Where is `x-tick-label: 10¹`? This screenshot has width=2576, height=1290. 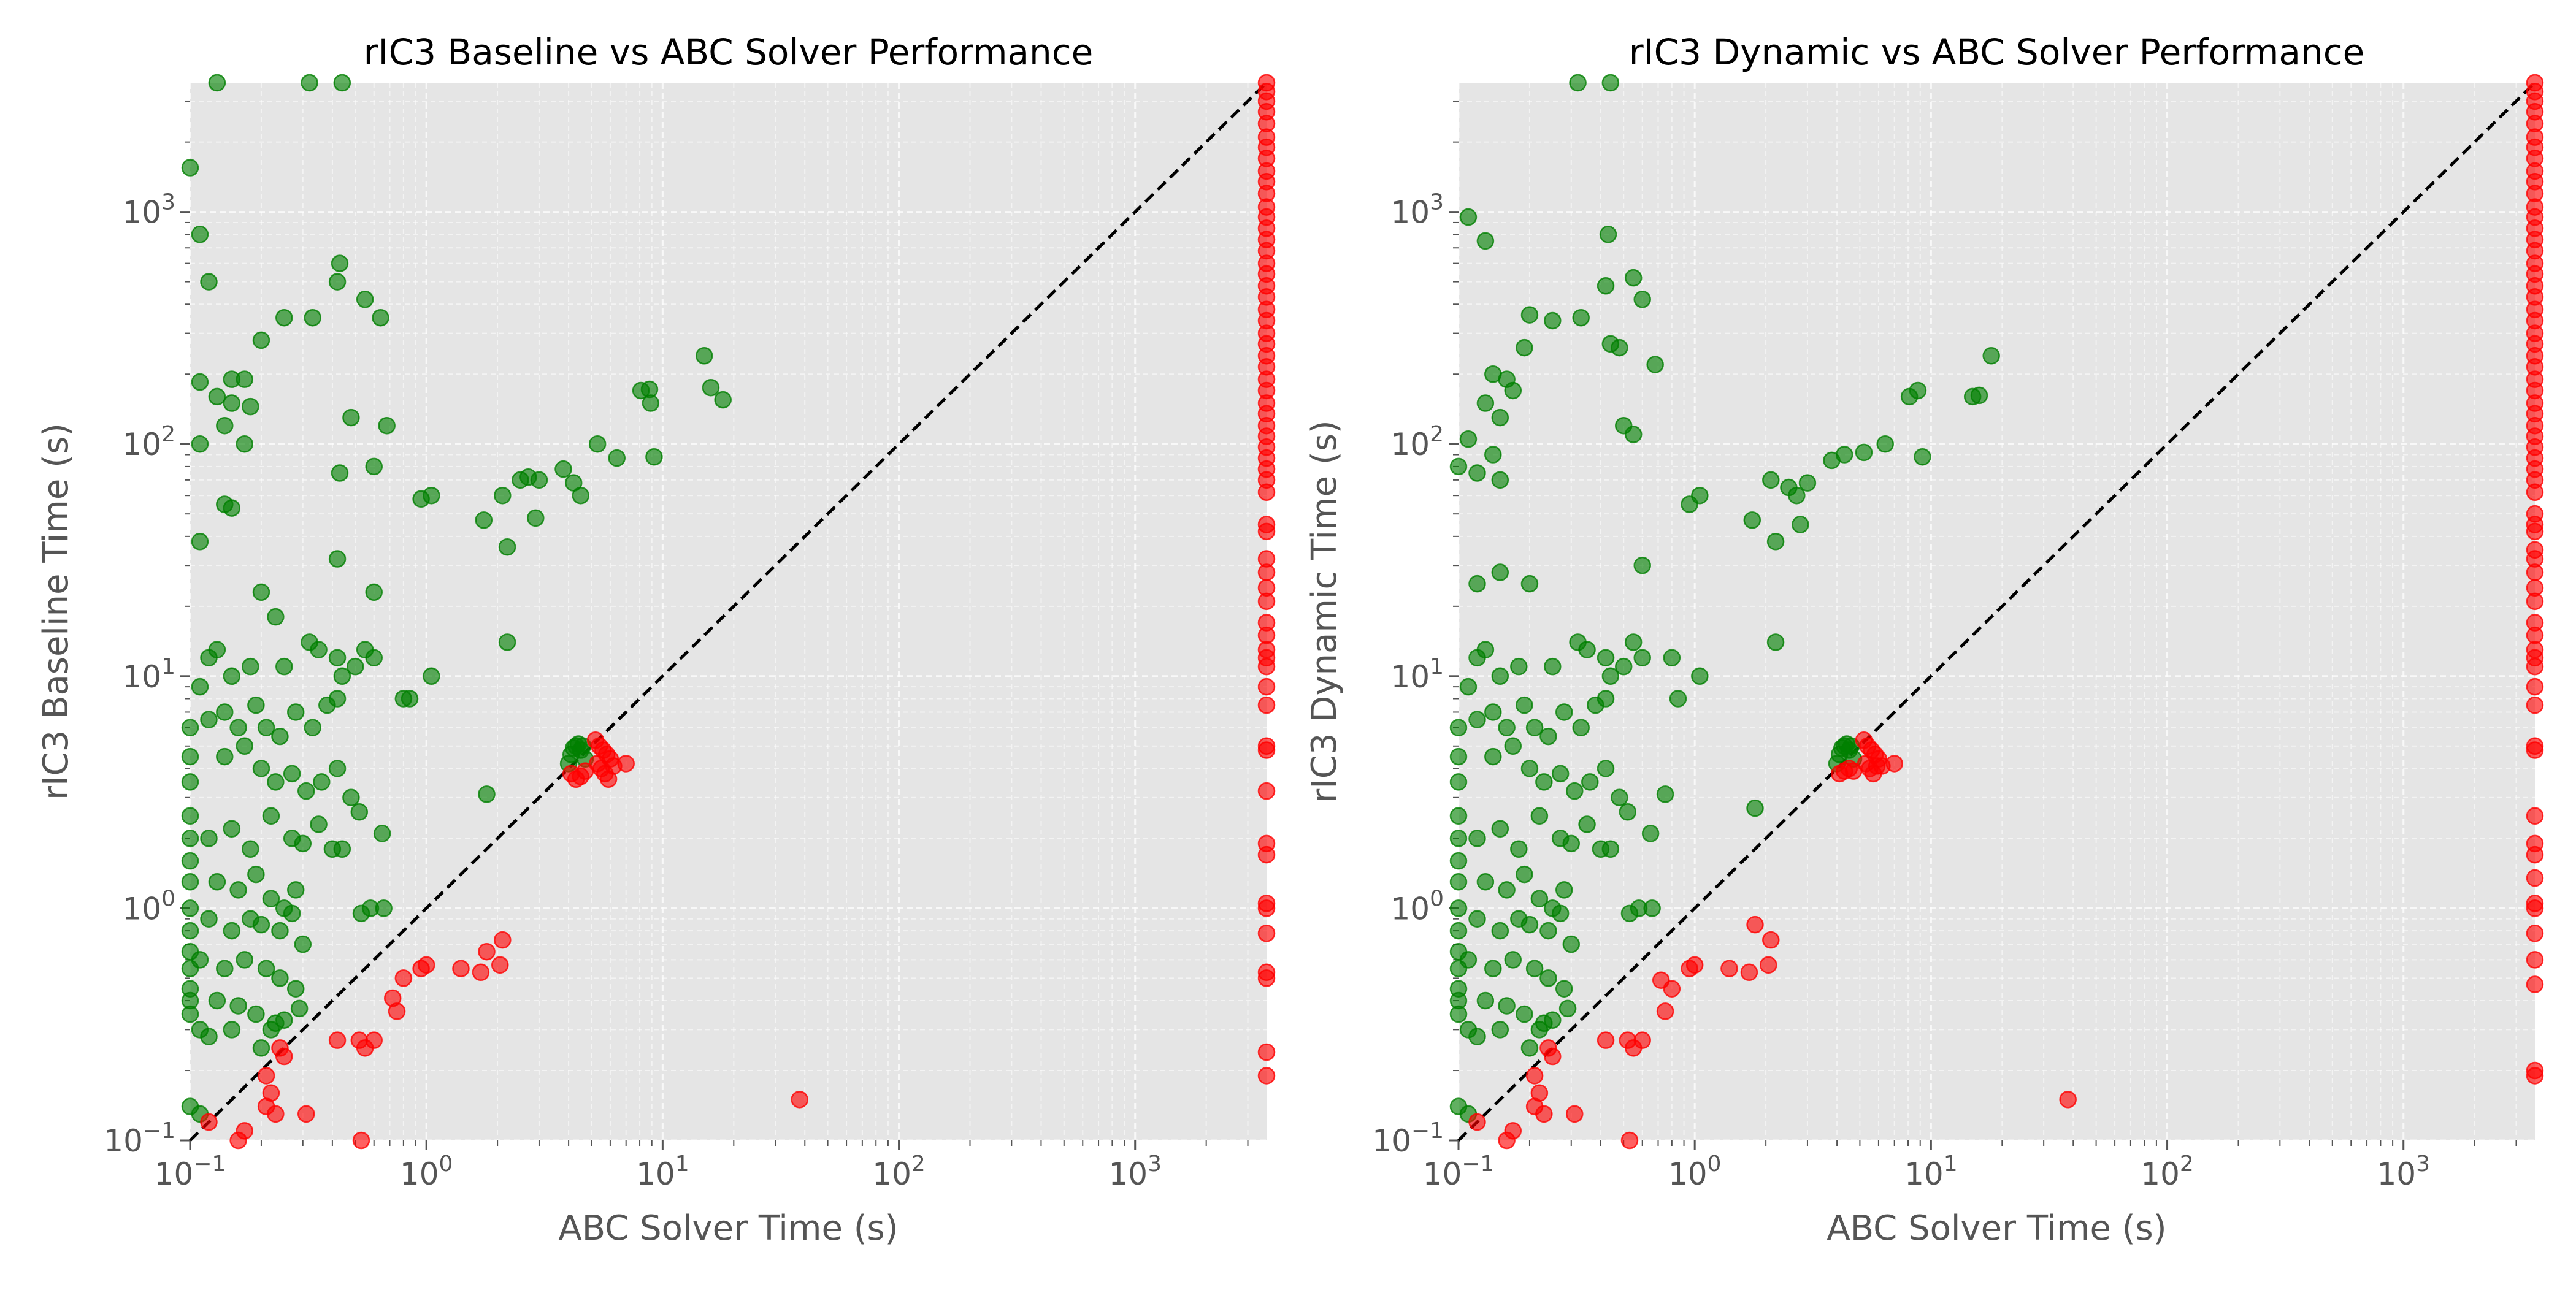 x-tick-label: 10¹ is located at coordinates (1931, 1171).